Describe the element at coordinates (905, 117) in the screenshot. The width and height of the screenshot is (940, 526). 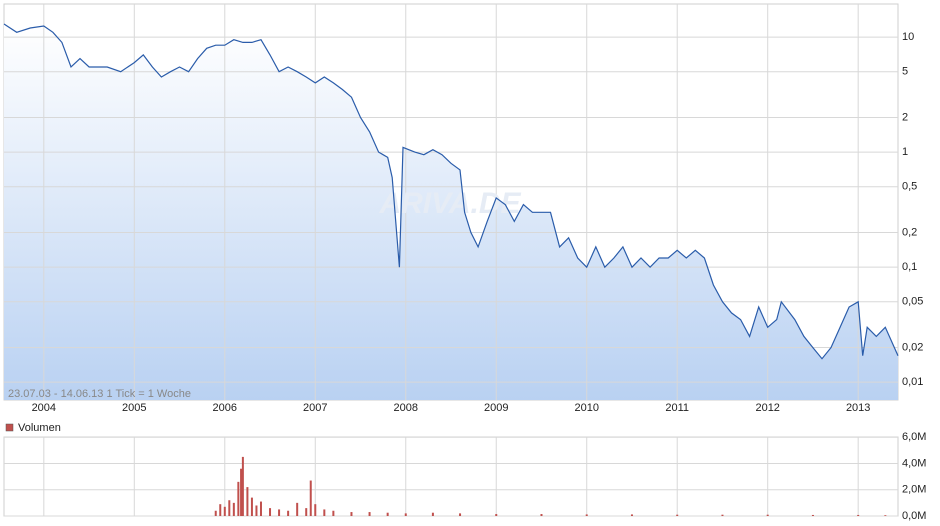
I see `y-tick-label: 2` at that location.